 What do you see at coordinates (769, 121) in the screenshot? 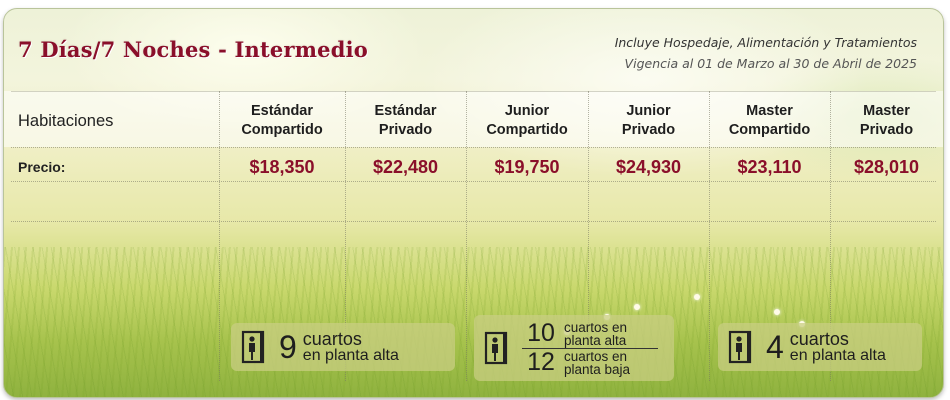
I see `column-header-master-compartido: Master Compartido` at bounding box center [769, 121].